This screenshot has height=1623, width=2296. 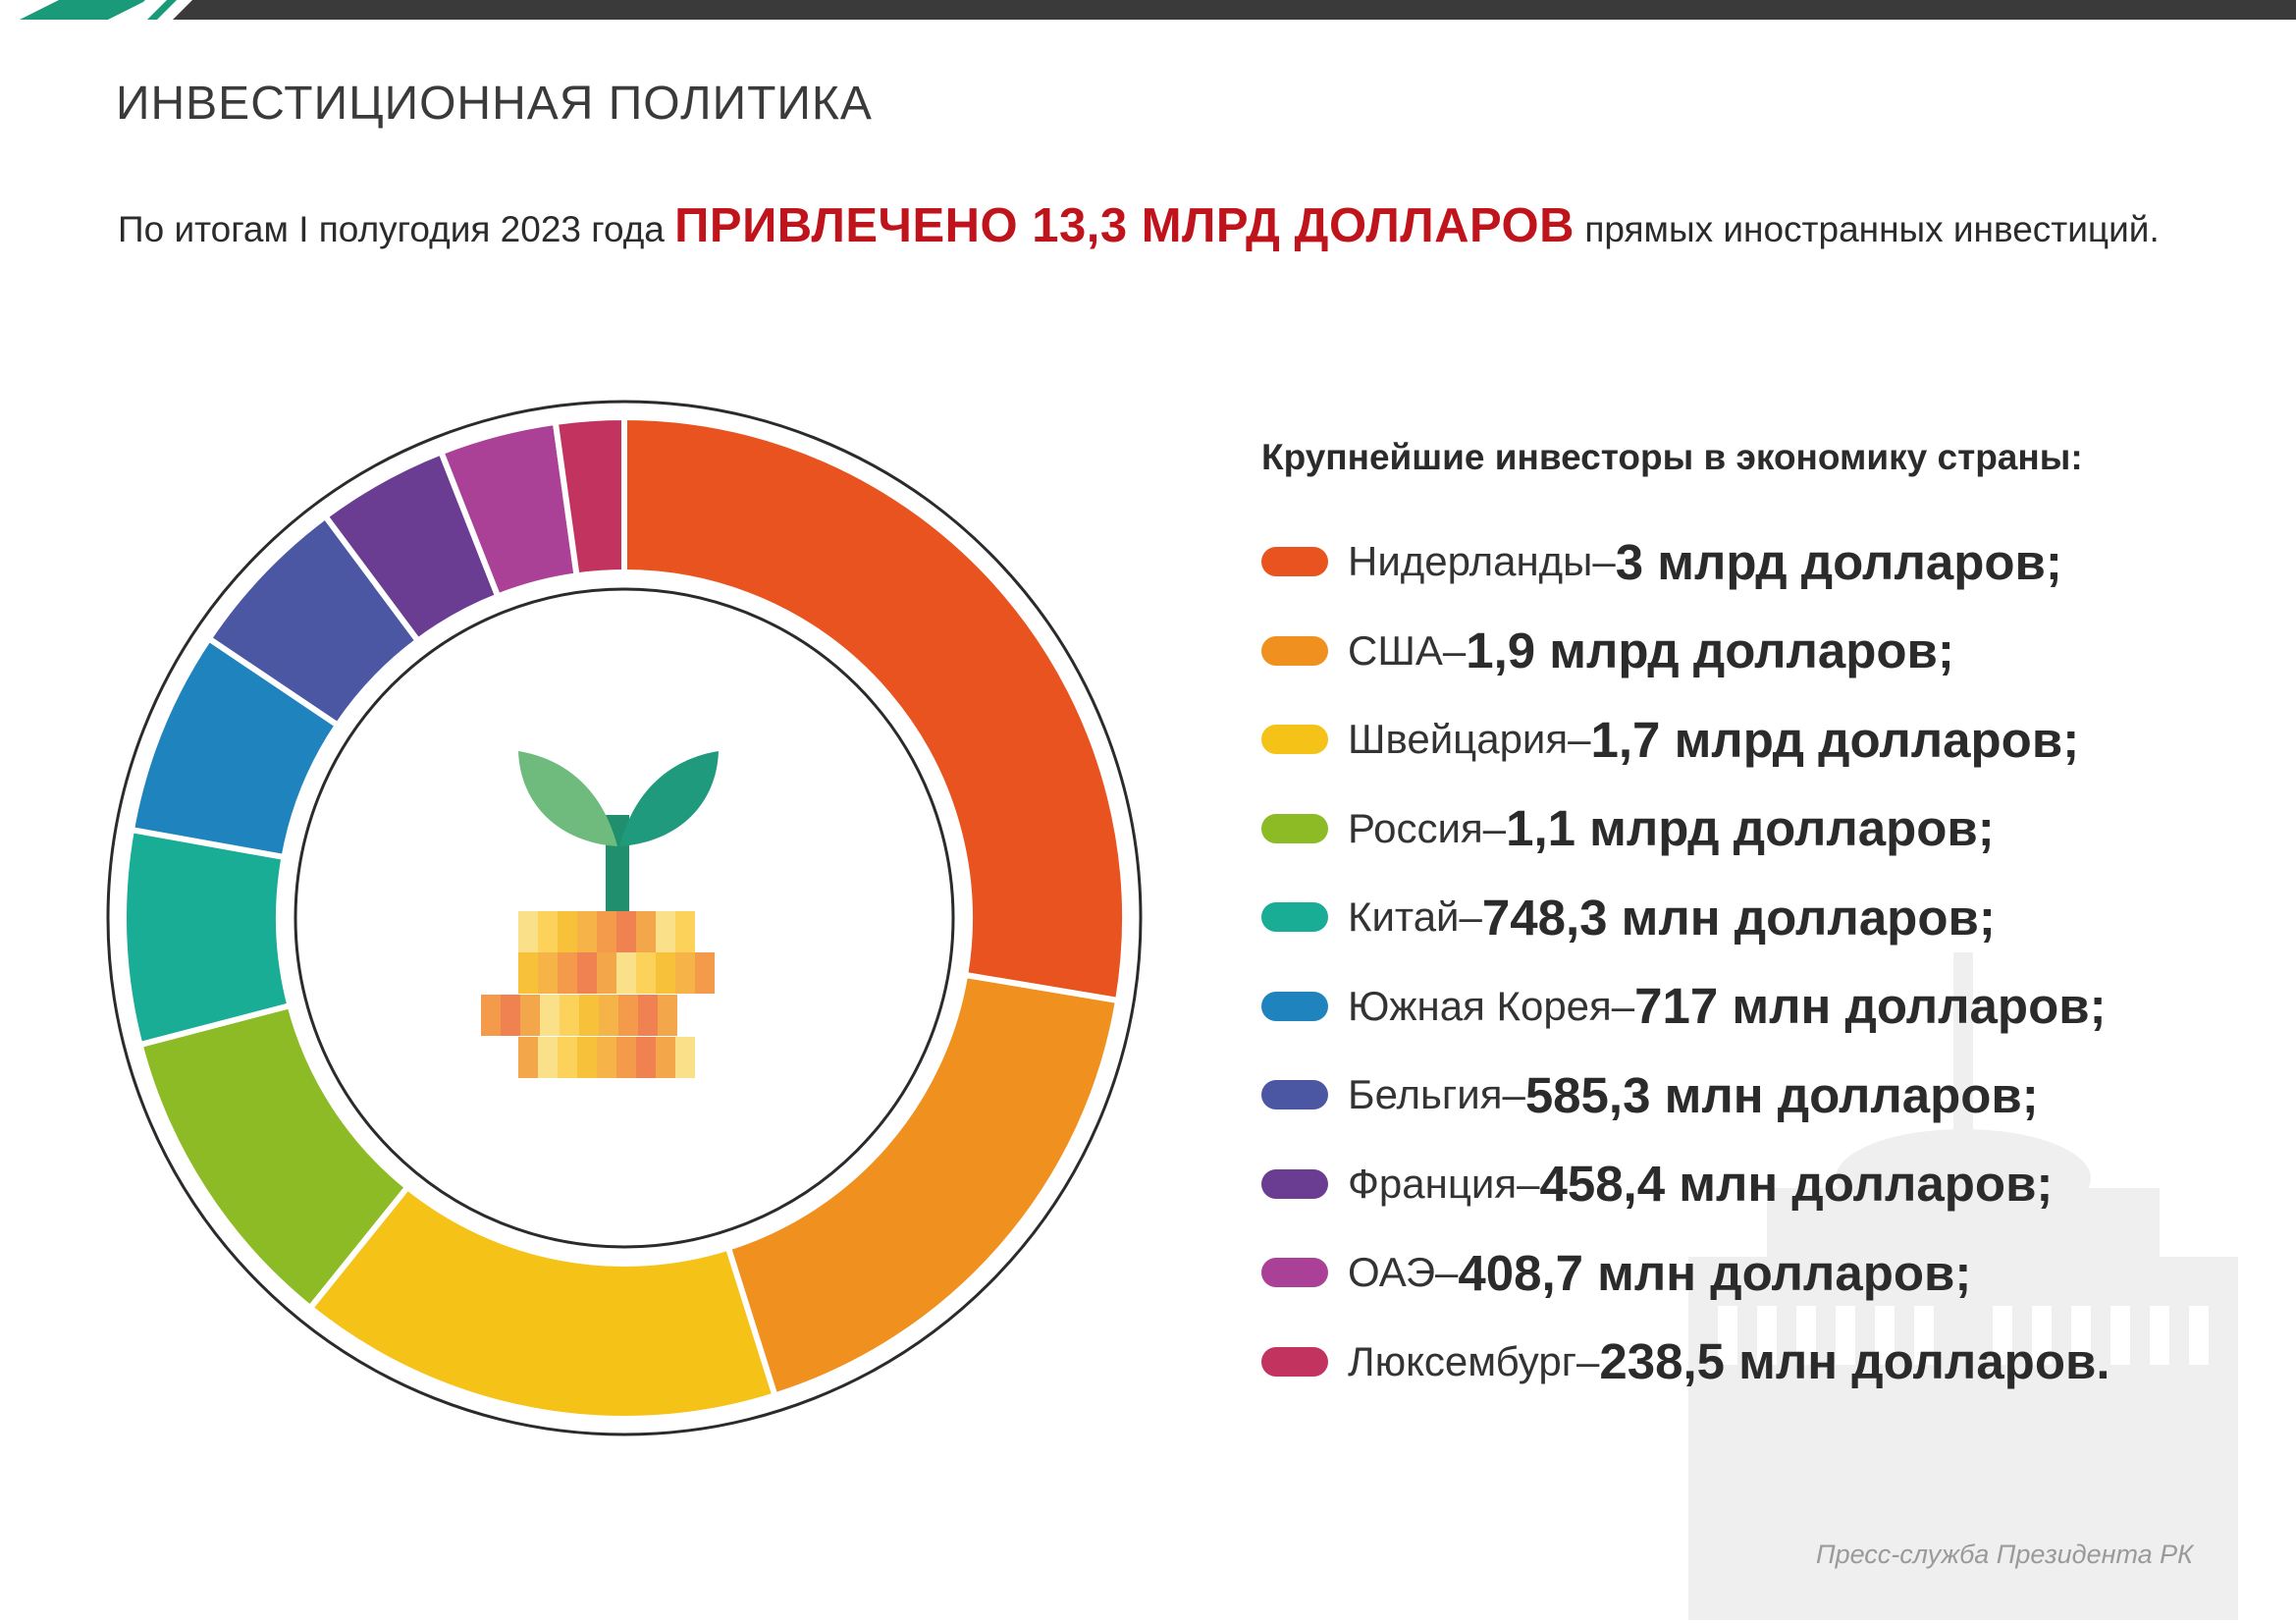 I want to click on building-watermark, so click(x=1963, y=1286).